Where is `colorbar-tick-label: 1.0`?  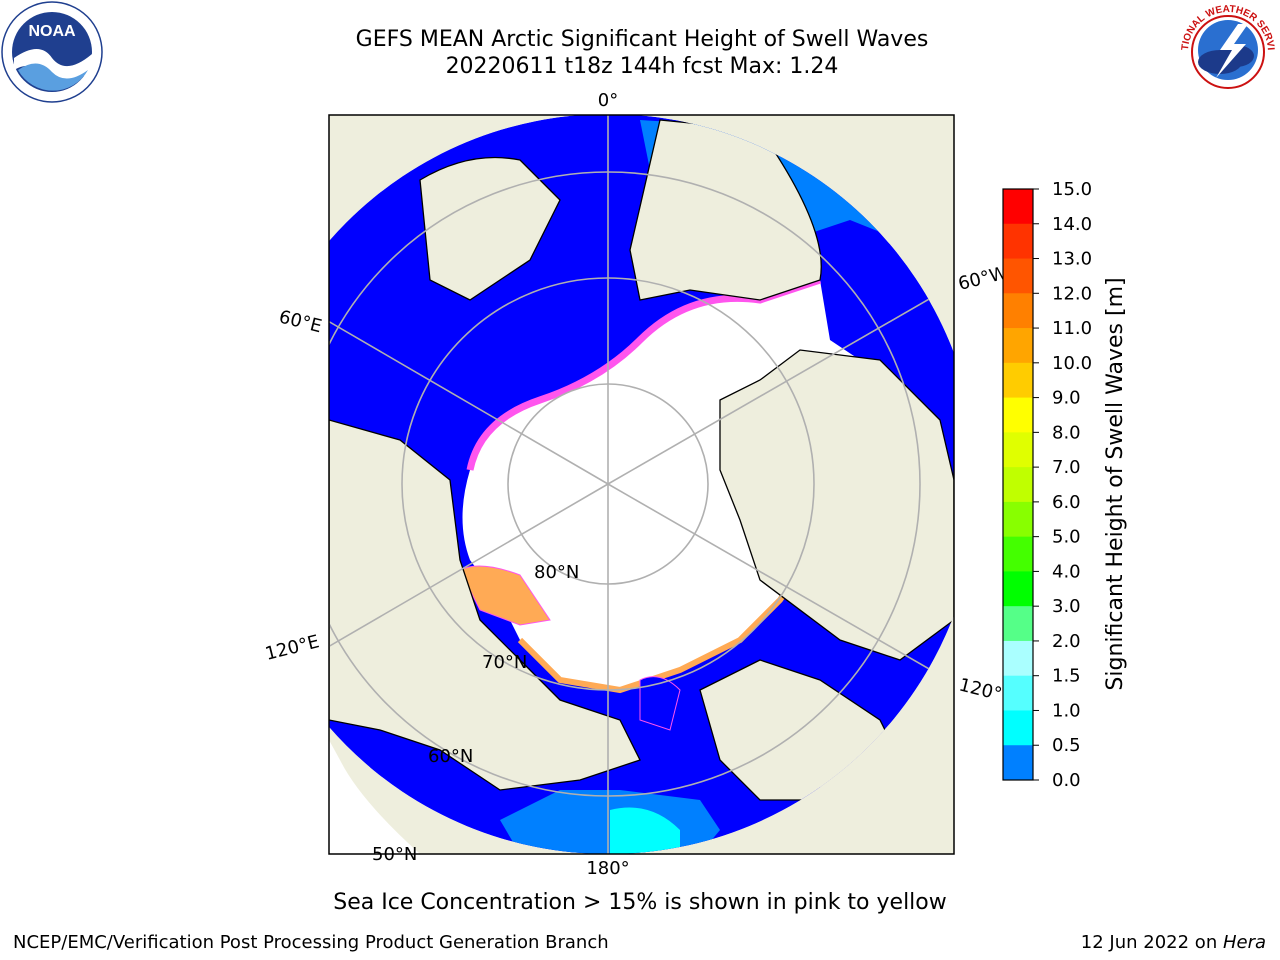
colorbar-tick-label: 1.0 is located at coordinates (1066, 710).